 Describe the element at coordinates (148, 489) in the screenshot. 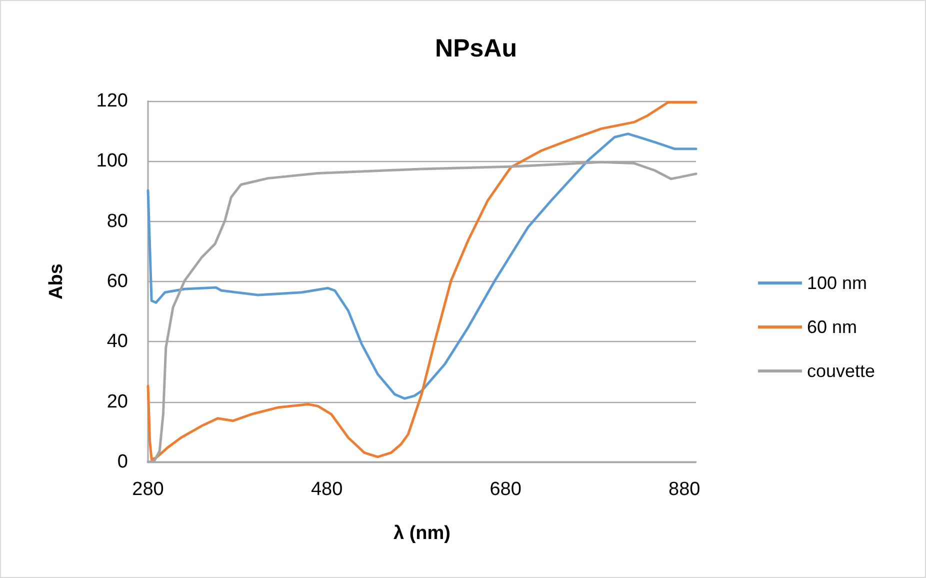

I see `x-tick-label: 280` at that location.